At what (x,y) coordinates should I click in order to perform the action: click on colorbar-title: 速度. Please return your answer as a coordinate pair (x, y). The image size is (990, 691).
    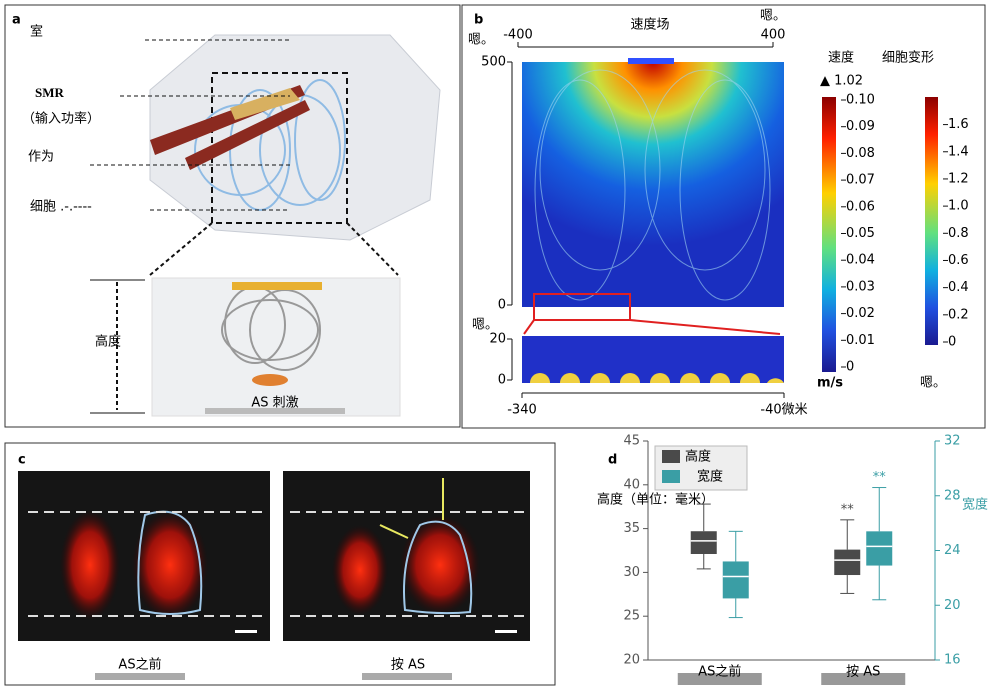
    Looking at the image, I should click on (841, 58).